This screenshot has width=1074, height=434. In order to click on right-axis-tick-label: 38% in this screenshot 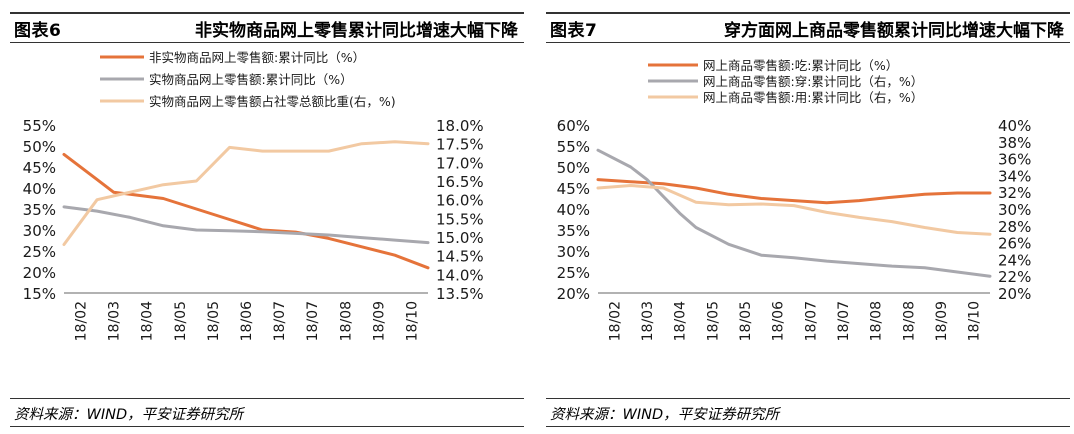, I will do `click(1014, 143)`.